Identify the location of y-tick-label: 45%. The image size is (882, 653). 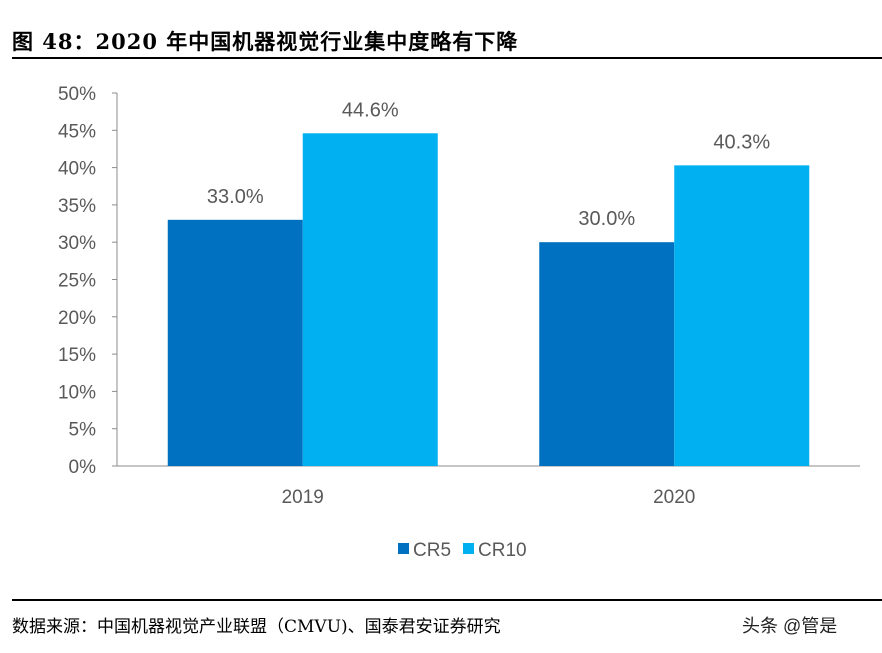
(77, 131).